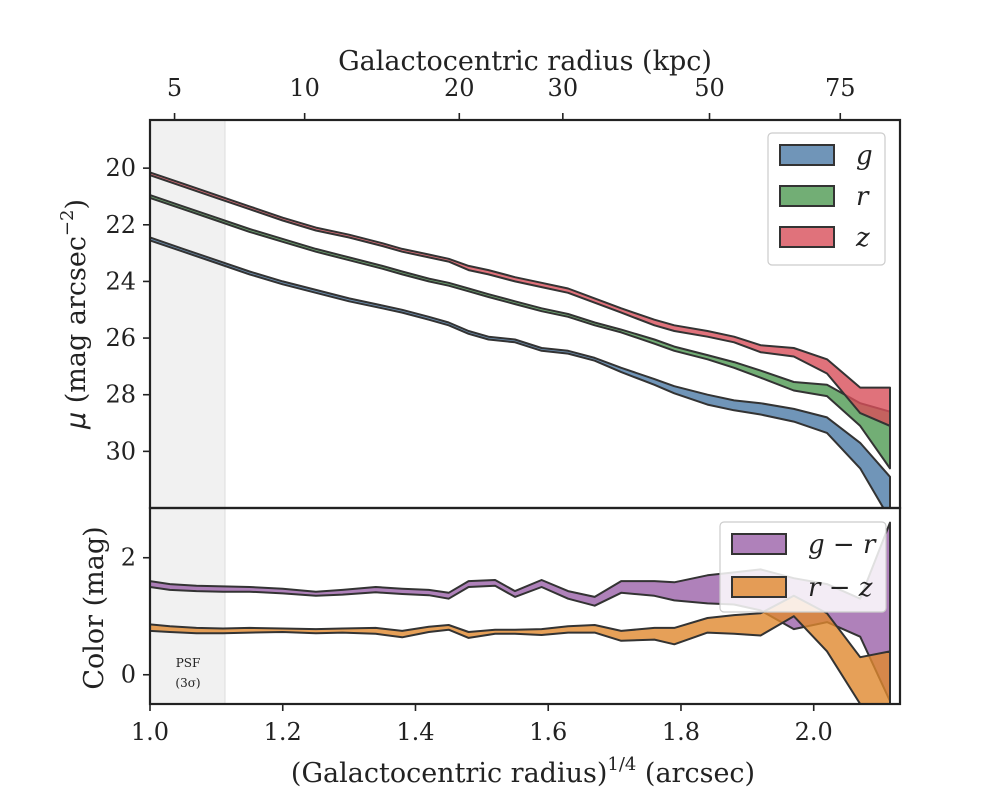 This screenshot has height=804, width=1000. I want to click on kpc-tick-label-10: 10, so click(304, 88).